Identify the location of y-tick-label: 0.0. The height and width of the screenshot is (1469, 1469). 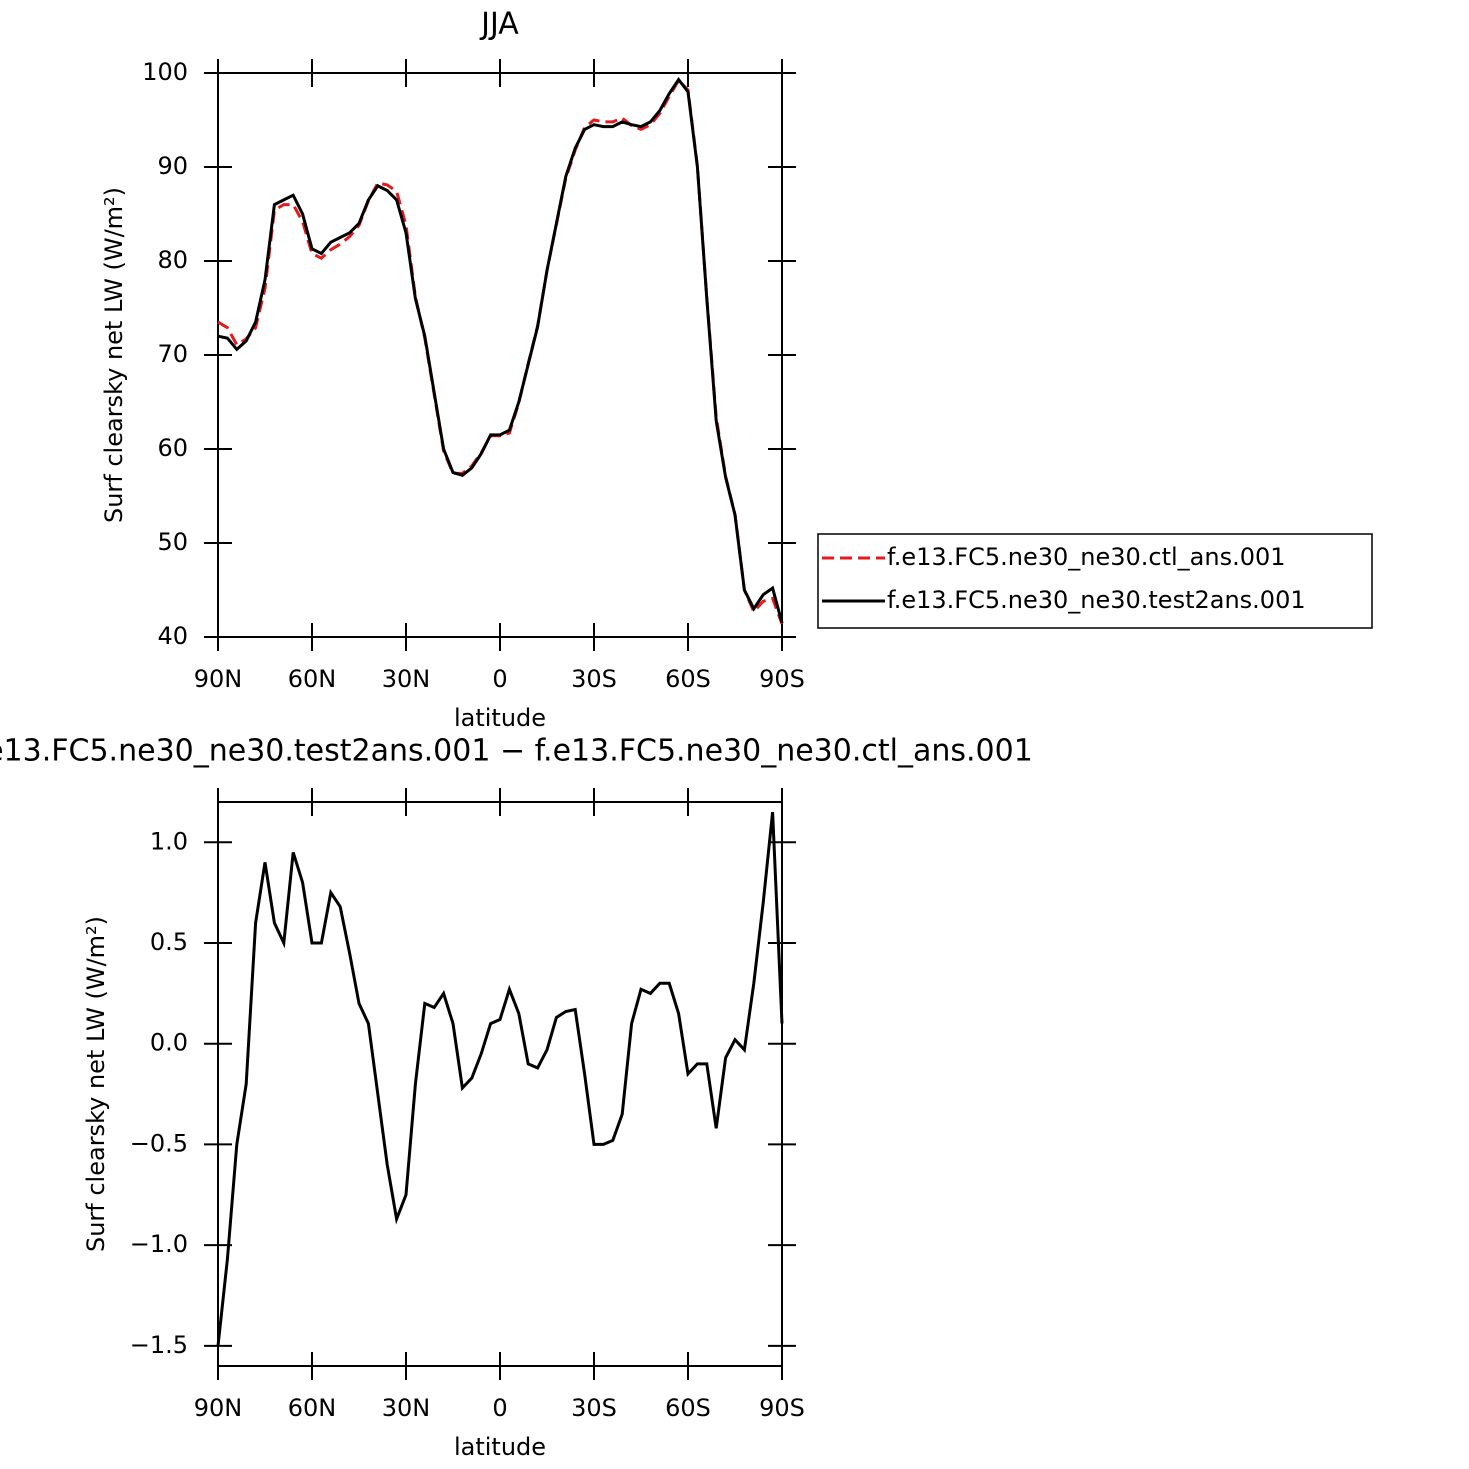
(169, 1043).